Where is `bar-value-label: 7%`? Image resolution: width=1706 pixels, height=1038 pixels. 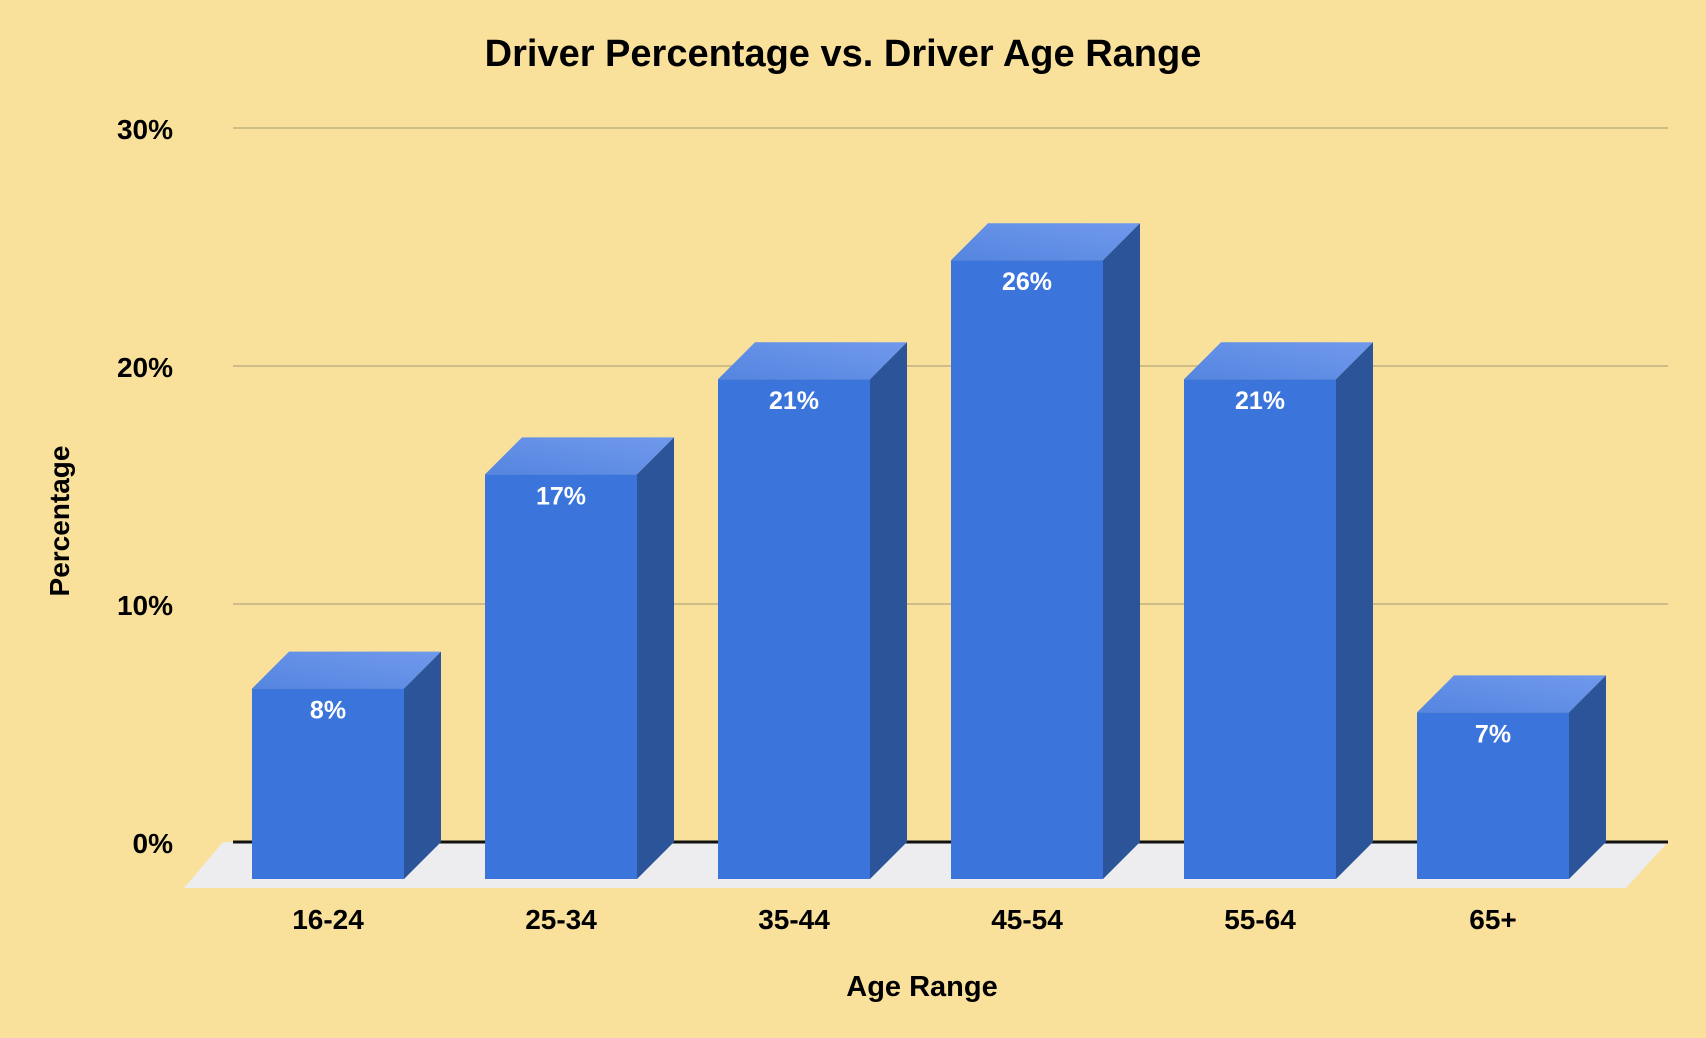
bar-value-label: 7% is located at coordinates (1493, 734).